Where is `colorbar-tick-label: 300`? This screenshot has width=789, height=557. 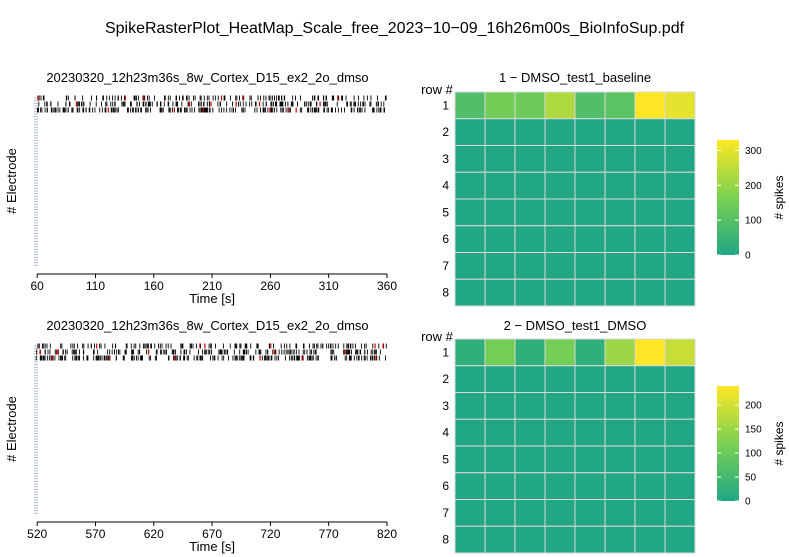
colorbar-tick-label: 300 is located at coordinates (753, 151).